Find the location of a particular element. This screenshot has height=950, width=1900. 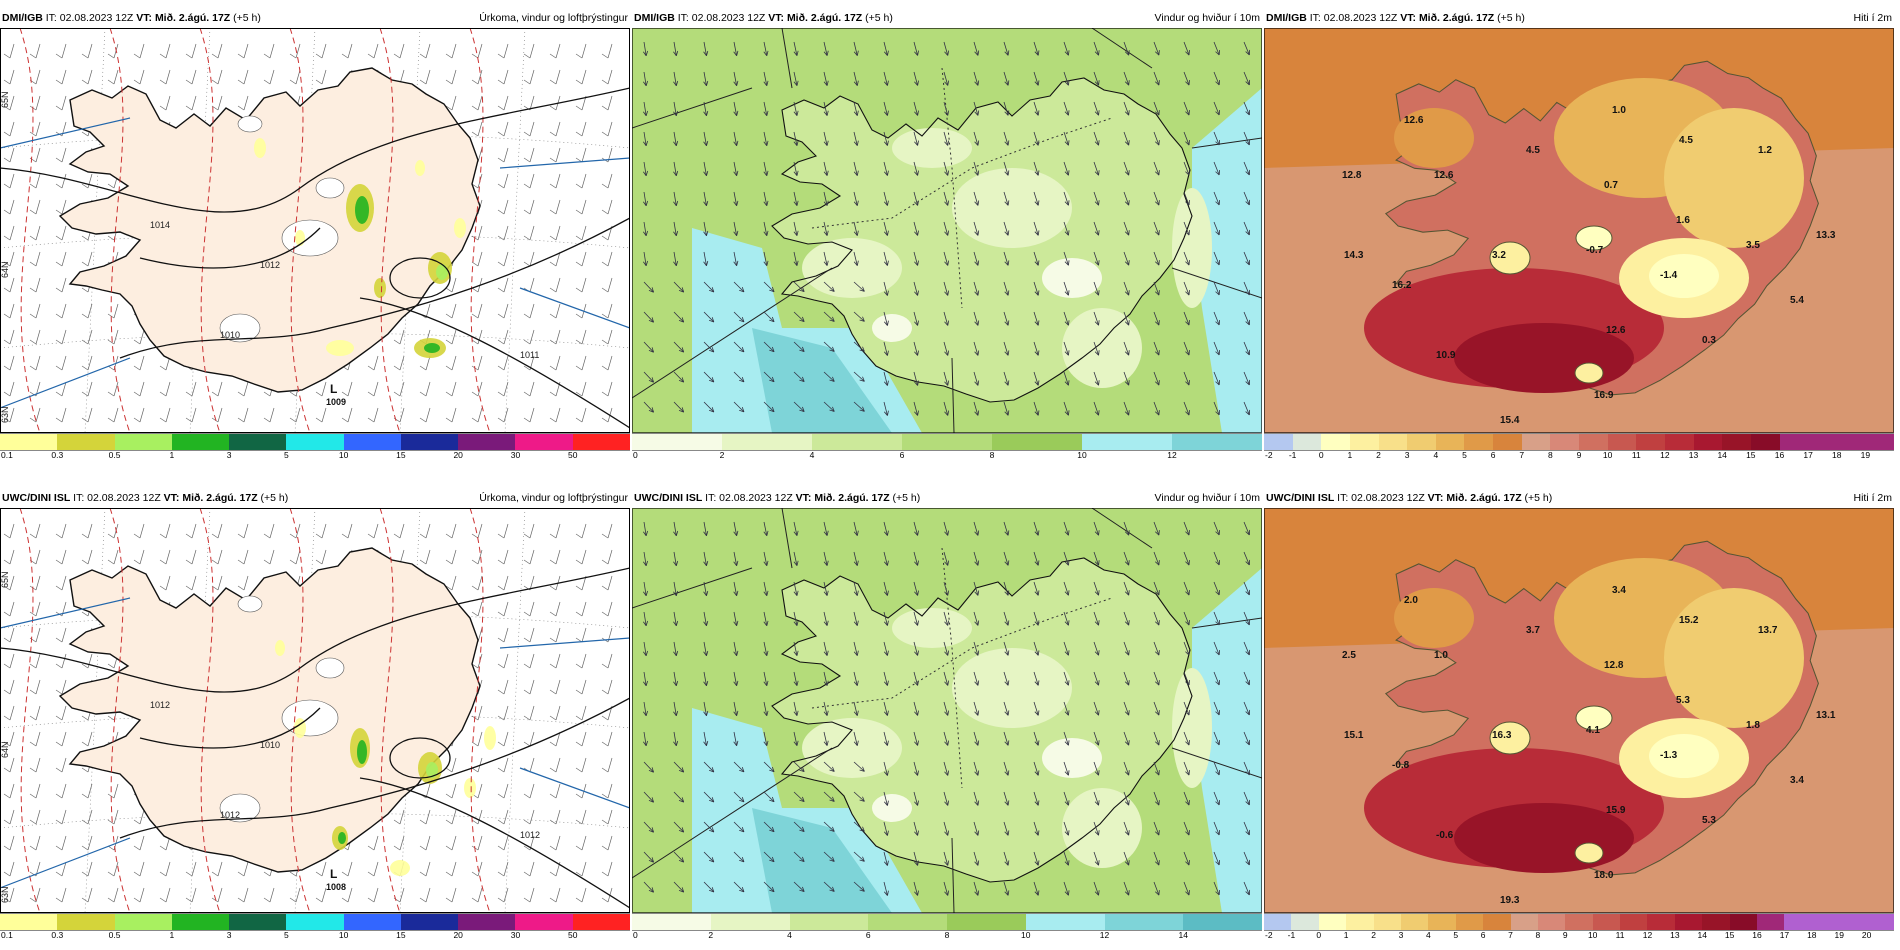

temperature-value: 12.6 is located at coordinates (1616, 330).